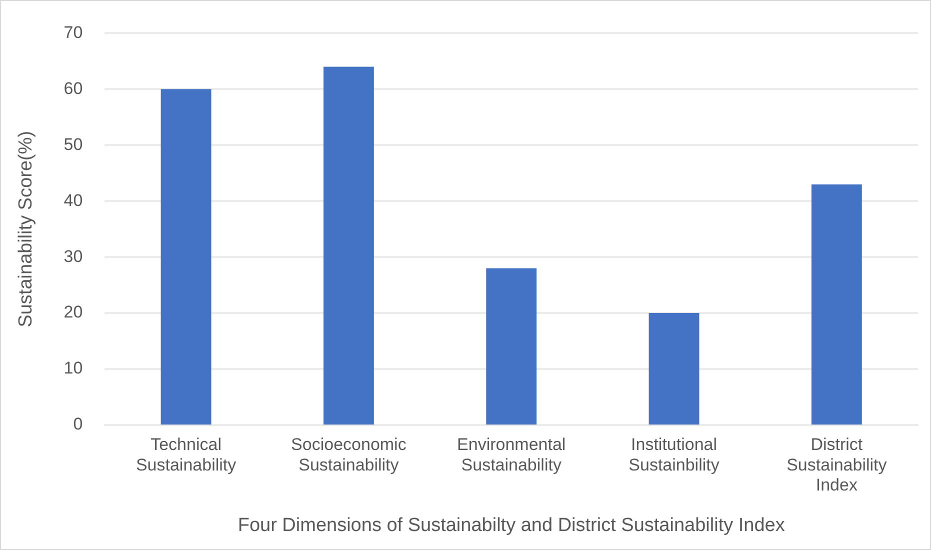  Describe the element at coordinates (73, 88) in the screenshot. I see `y-tick-label: 60` at that location.